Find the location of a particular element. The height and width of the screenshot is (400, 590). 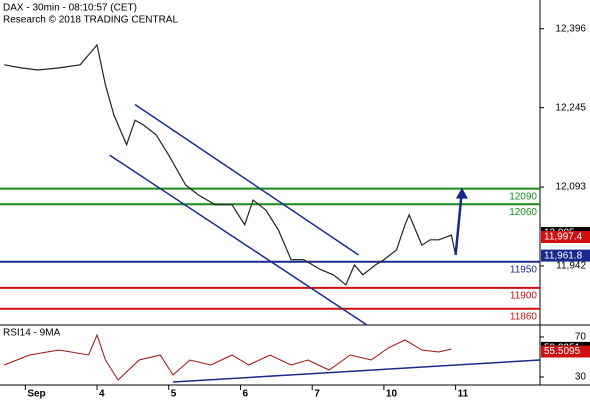

projection-arrow is located at coordinates (459, 222).